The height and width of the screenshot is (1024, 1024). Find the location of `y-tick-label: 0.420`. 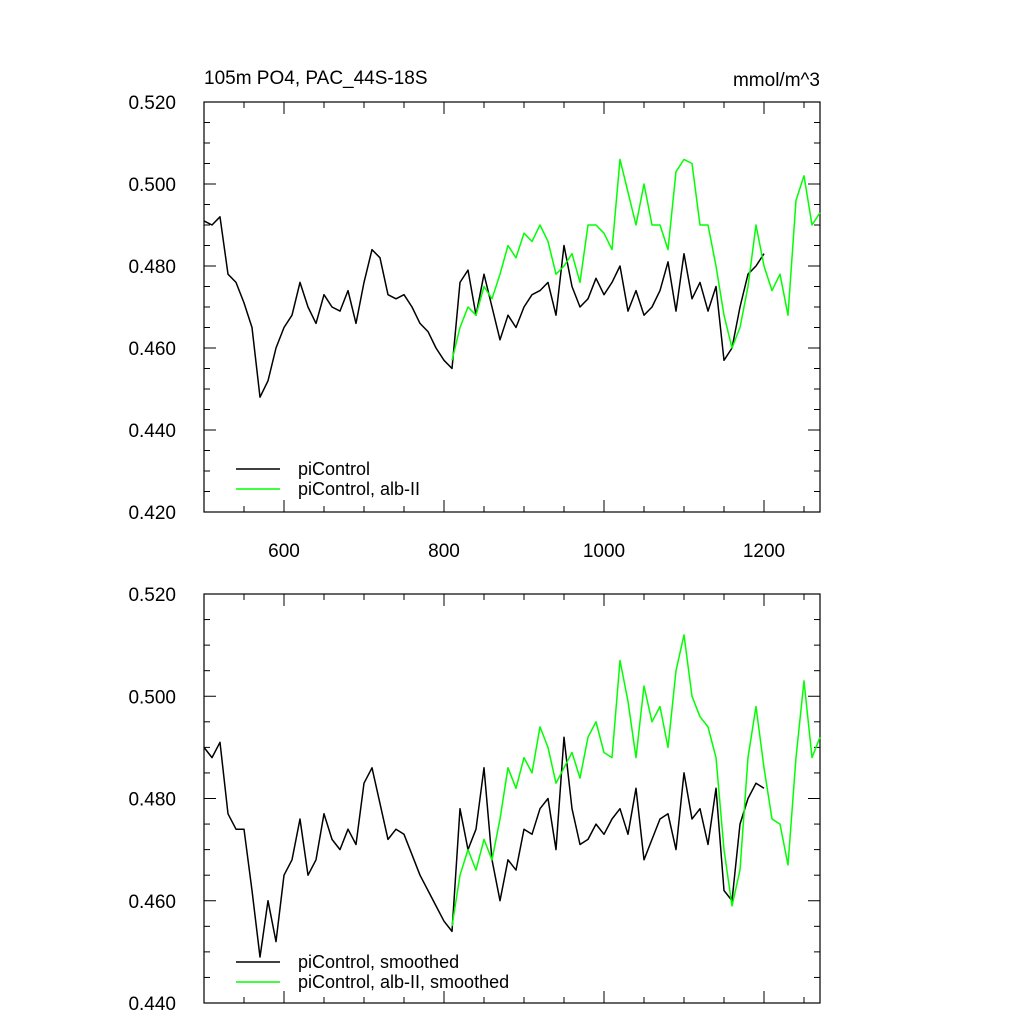

y-tick-label: 0.420 is located at coordinates (152, 513).